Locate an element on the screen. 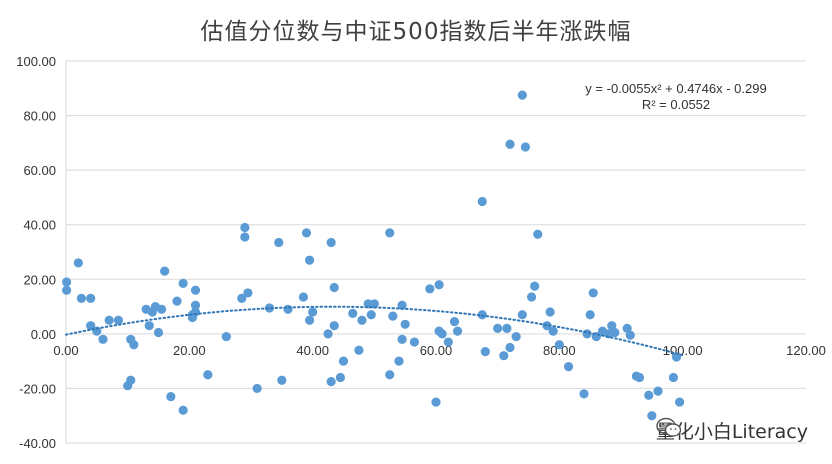  x-tick-label: 20.00 is located at coordinates (189, 350).